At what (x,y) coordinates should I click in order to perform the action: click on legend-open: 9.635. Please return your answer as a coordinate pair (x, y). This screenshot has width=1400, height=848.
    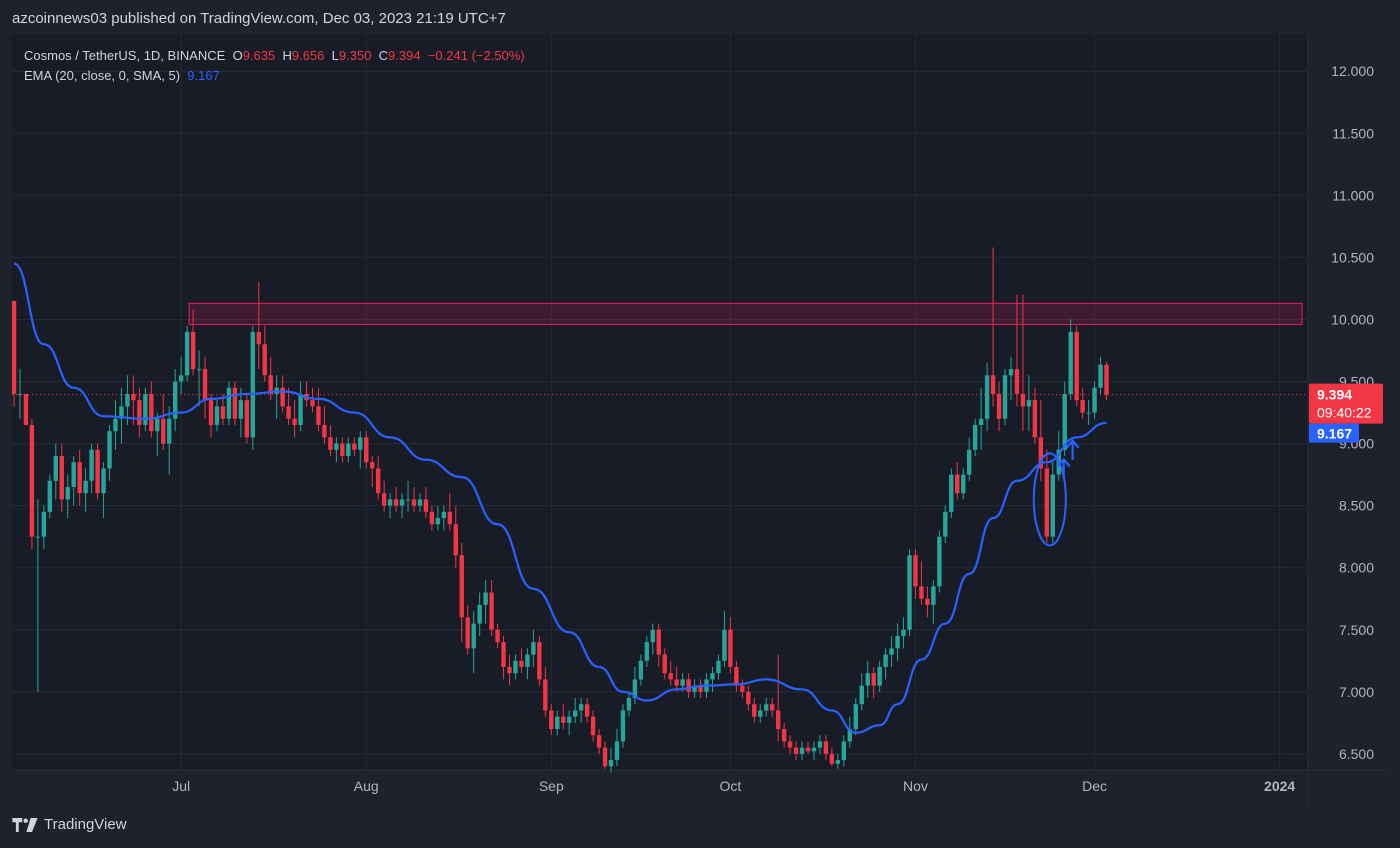
    Looking at the image, I should click on (259, 55).